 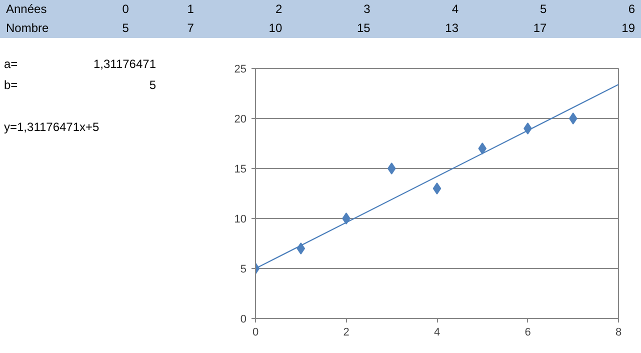 What do you see at coordinates (11, 85) in the screenshot?
I see `text: b=` at bounding box center [11, 85].